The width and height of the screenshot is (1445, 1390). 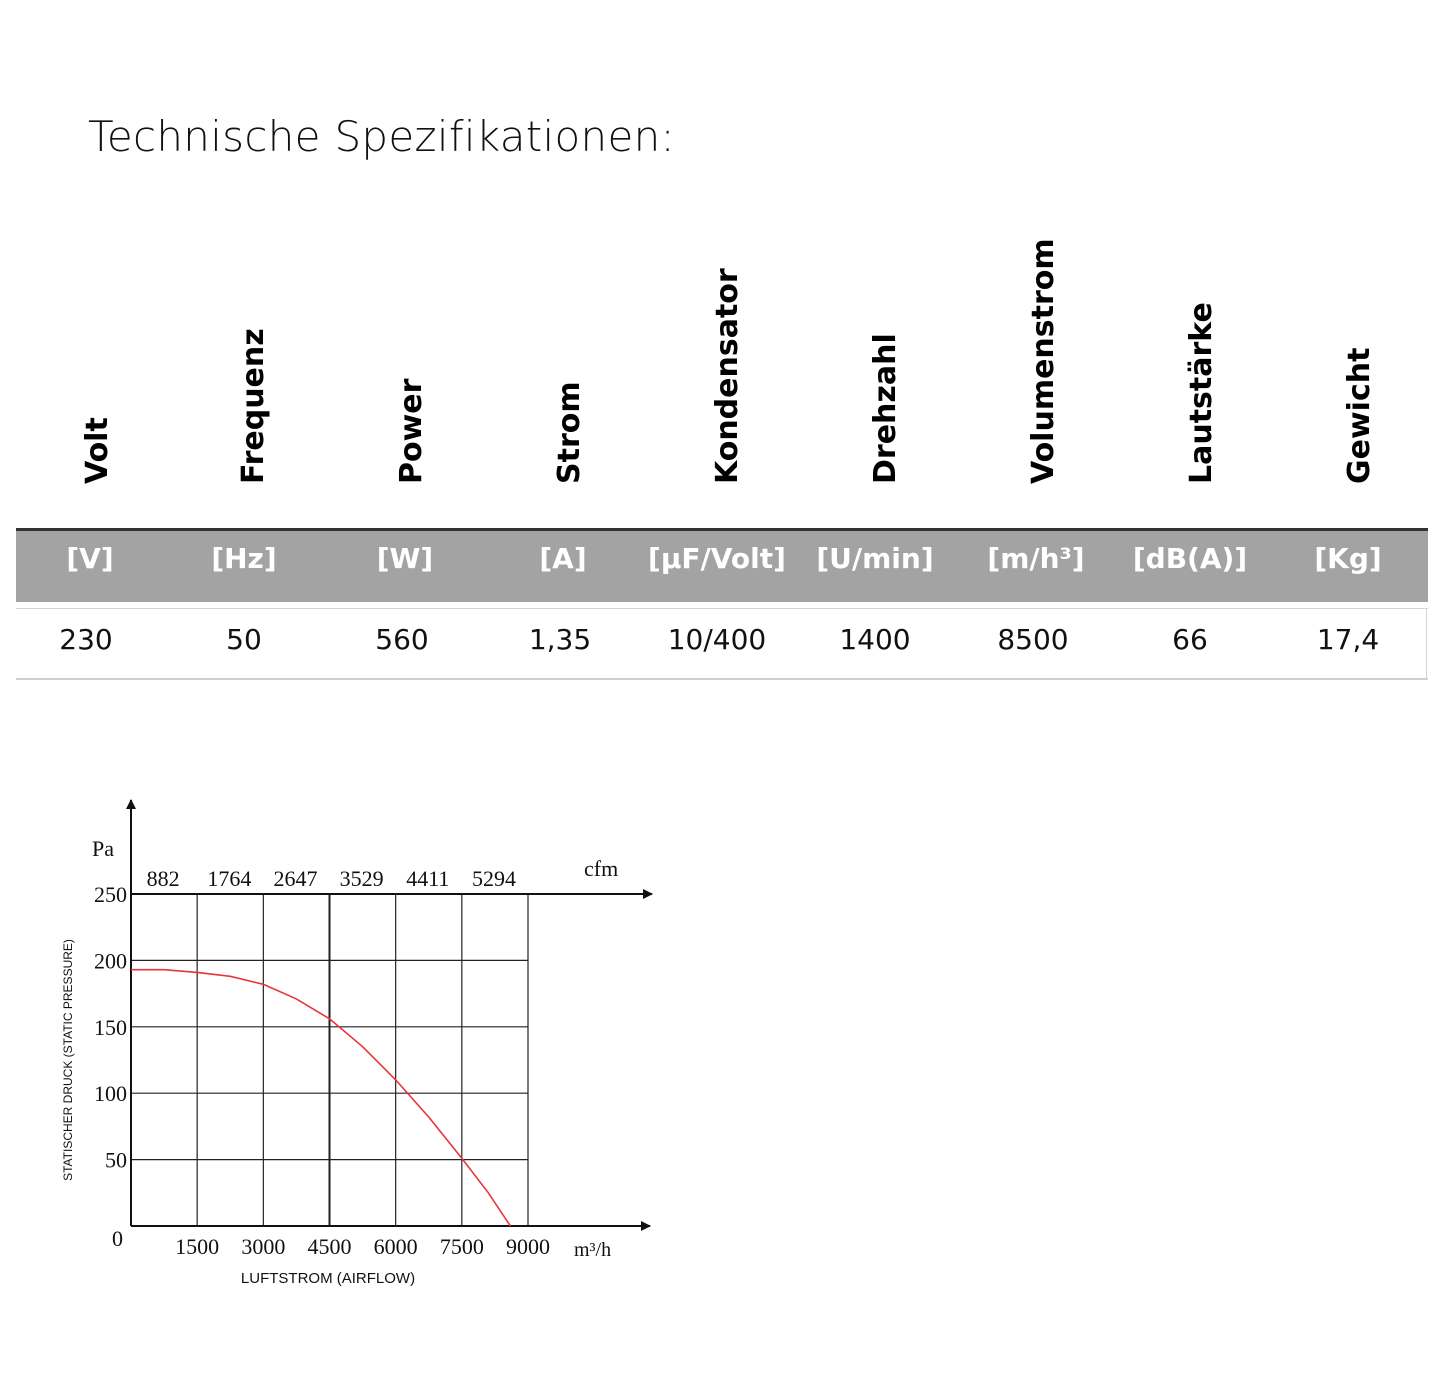 What do you see at coordinates (253, 406) in the screenshot?
I see `header-frequenz: Frequenz` at bounding box center [253, 406].